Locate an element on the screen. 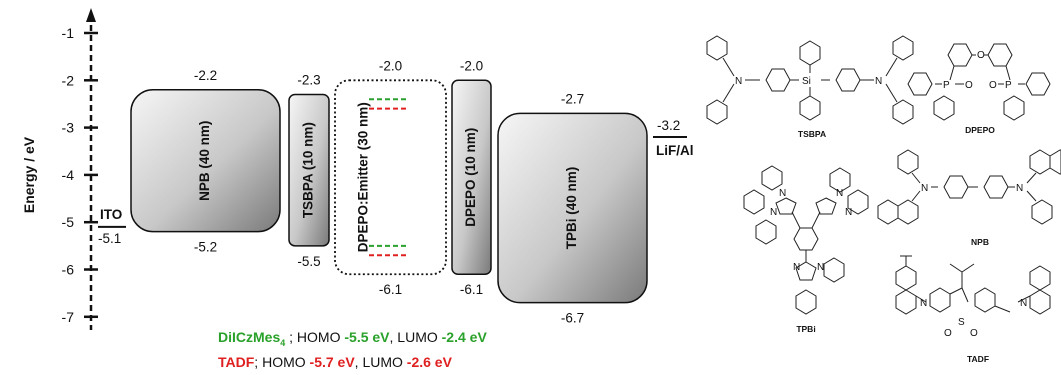 This screenshot has height=375, width=1061. axis-tick-label: -6 is located at coordinates (68, 270).